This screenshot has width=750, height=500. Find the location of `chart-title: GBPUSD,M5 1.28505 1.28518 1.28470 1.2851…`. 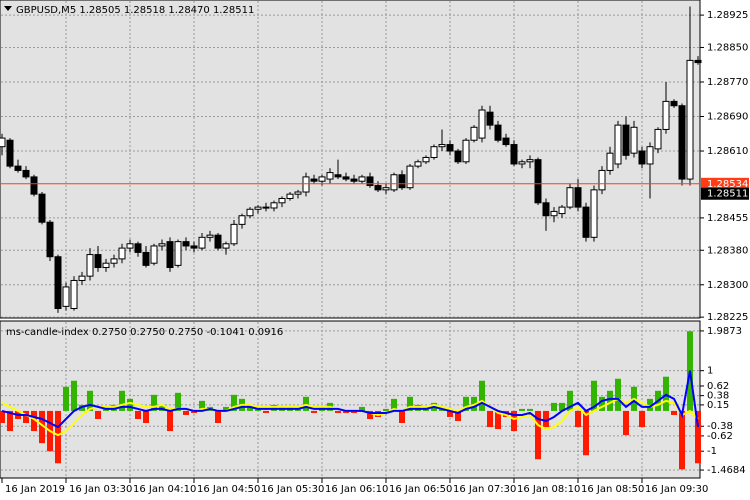

chart-title: GBPUSD,M5 1.28505 1.28518 1.28470 1.2851… is located at coordinates (135, 10).